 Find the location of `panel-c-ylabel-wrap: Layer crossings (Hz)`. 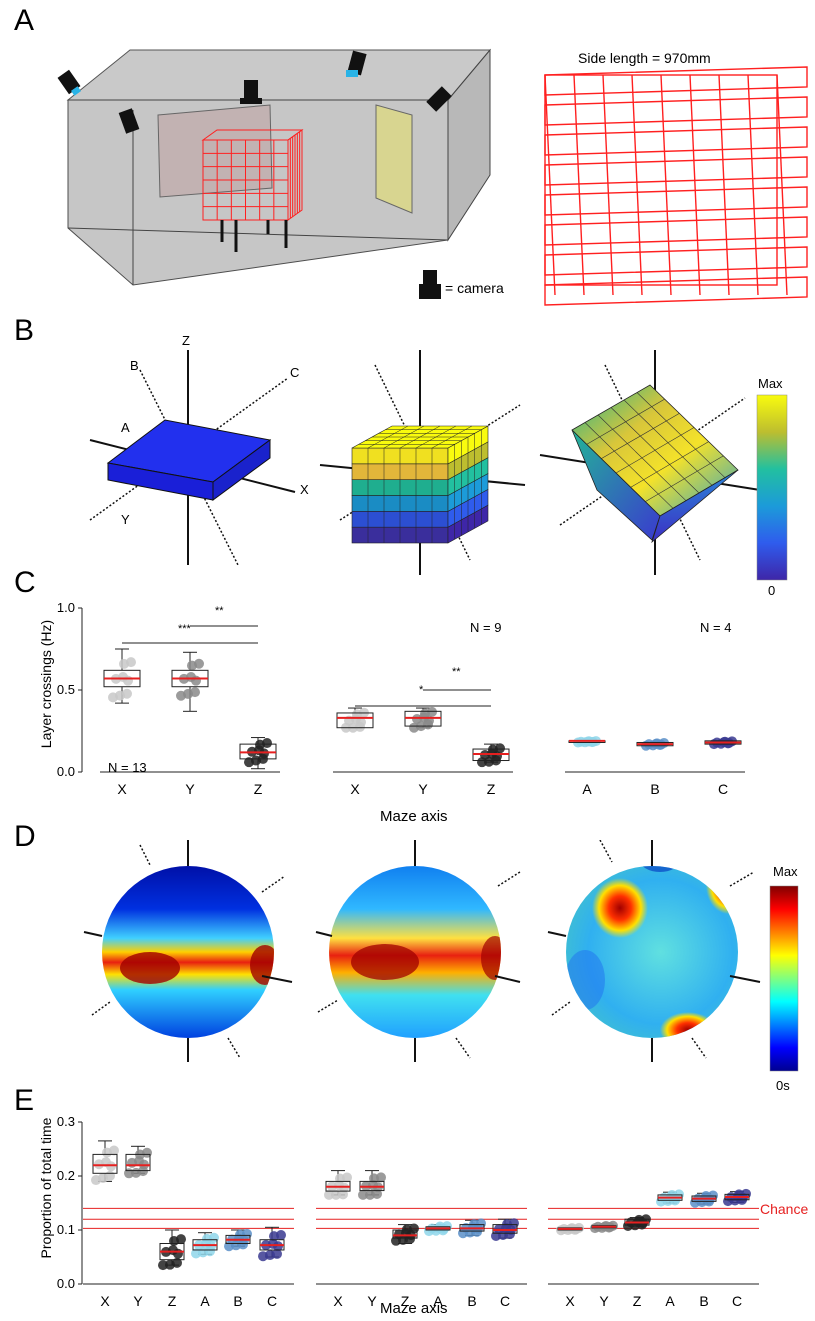

panel-c-ylabel-wrap: Layer crossings (Hz) is located at coordinates (46, 696).